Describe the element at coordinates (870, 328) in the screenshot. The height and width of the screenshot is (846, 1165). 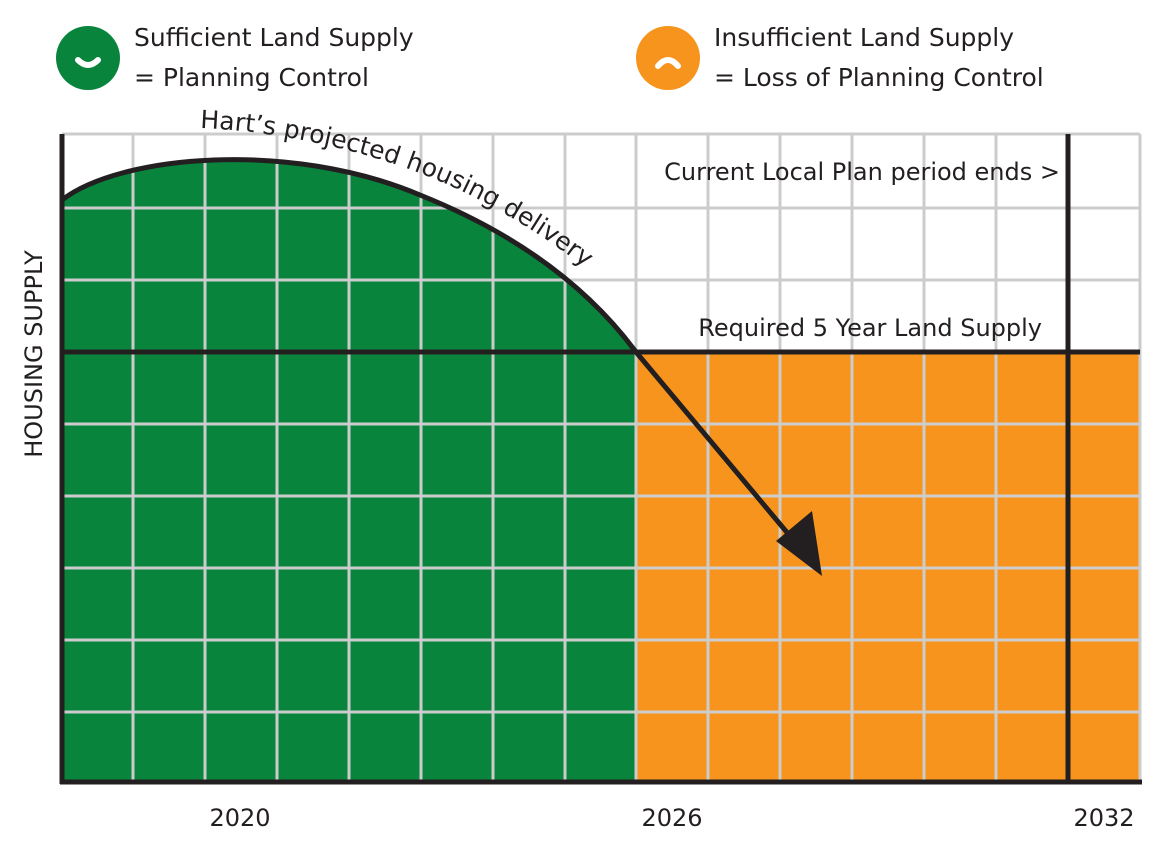
I see `threshold-label: Required 5 Year Land Supply` at that location.